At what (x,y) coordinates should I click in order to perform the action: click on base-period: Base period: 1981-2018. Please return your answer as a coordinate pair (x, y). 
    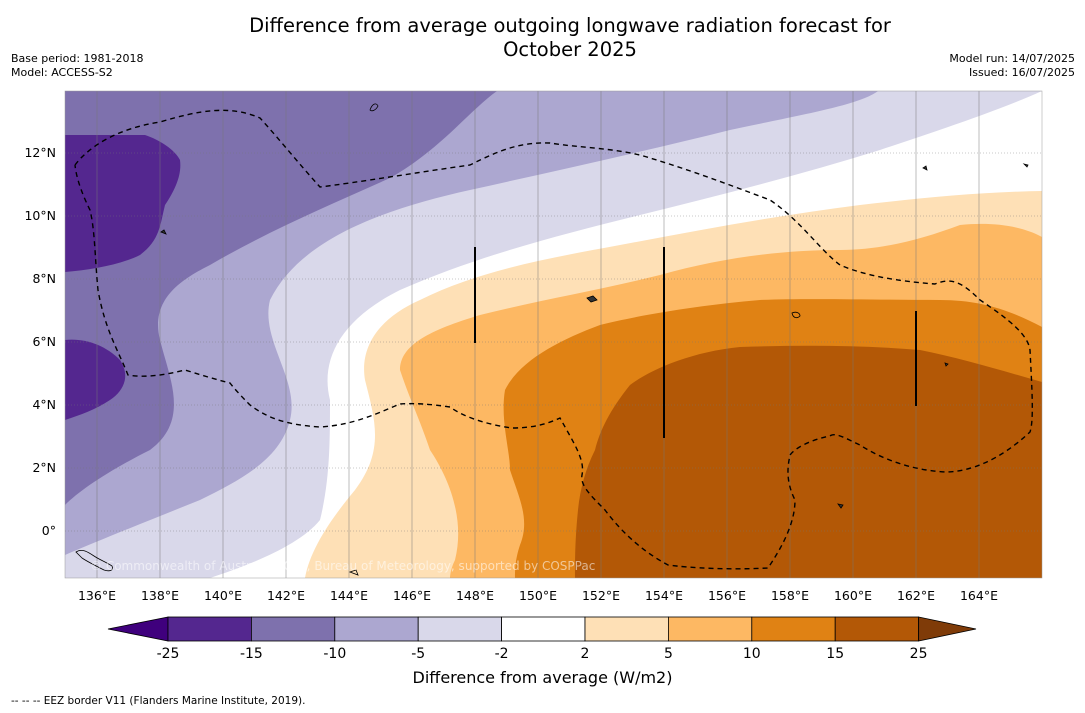
    Looking at the image, I should click on (77, 58).